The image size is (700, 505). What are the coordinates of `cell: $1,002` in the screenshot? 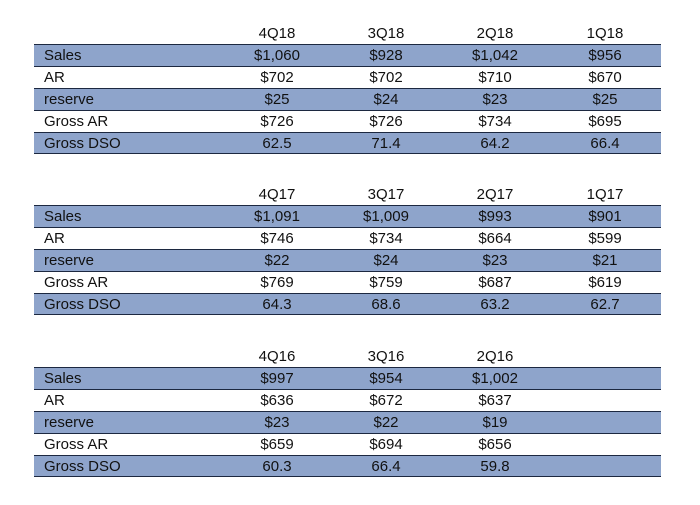 It's located at (495, 378).